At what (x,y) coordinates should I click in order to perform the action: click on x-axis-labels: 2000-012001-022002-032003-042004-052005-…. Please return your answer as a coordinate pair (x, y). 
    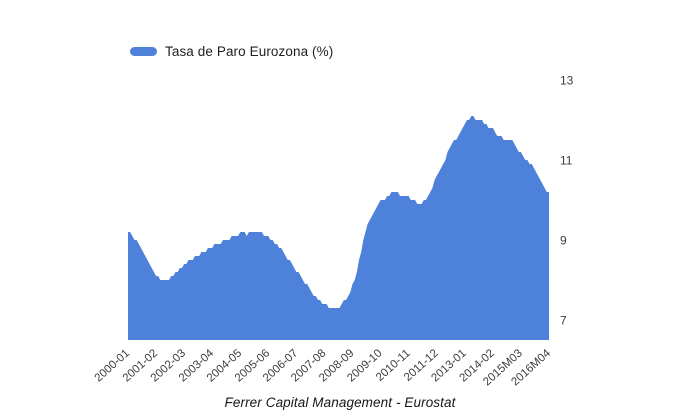
    Looking at the image, I should click on (323, 367).